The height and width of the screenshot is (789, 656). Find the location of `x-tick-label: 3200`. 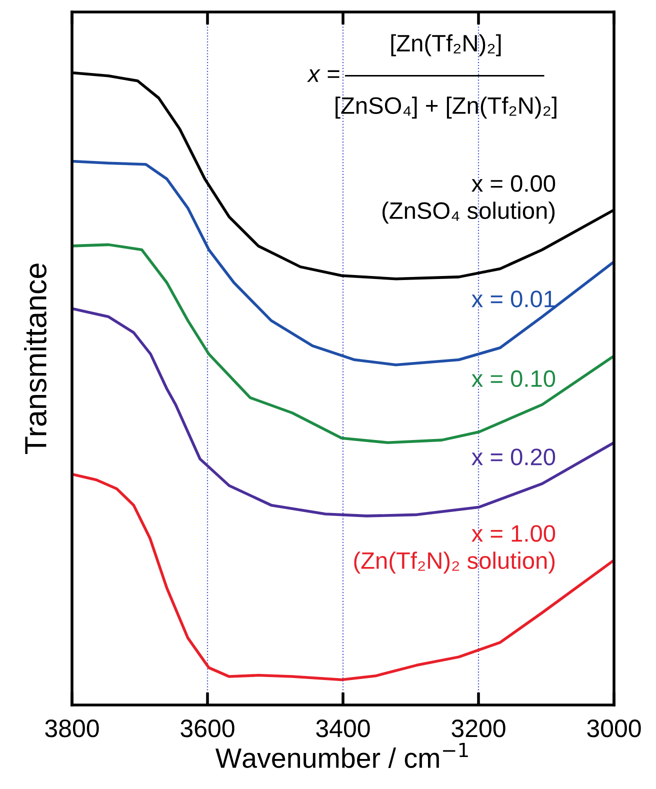

x-tick-label: 3200 is located at coordinates (479, 729).